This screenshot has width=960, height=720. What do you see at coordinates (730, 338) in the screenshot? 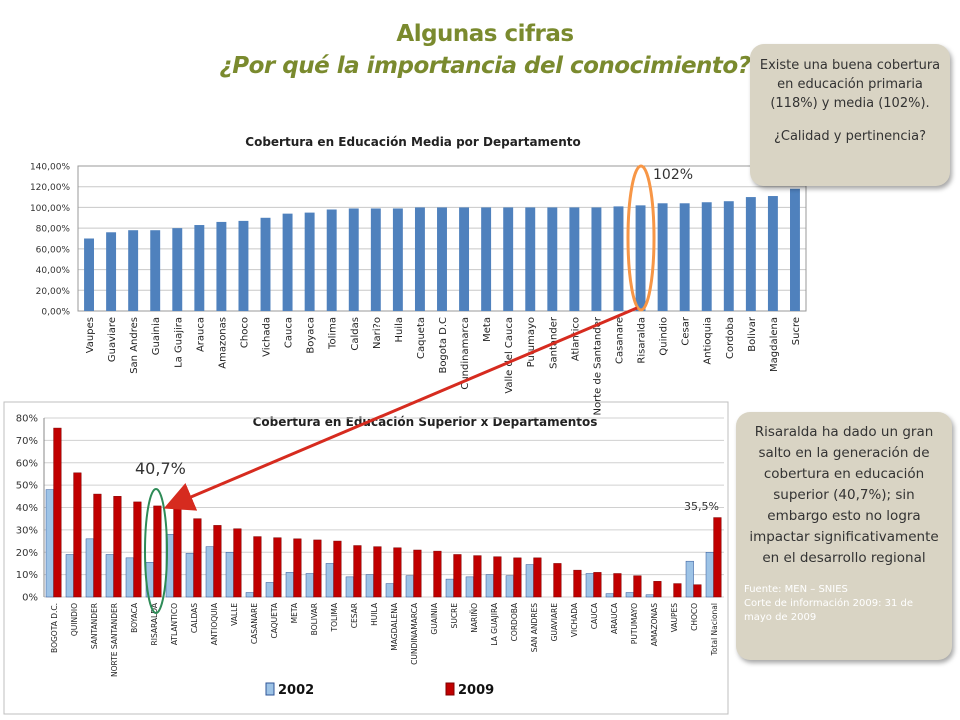
I see `x-tick-label: Cordoba` at bounding box center [730, 338].